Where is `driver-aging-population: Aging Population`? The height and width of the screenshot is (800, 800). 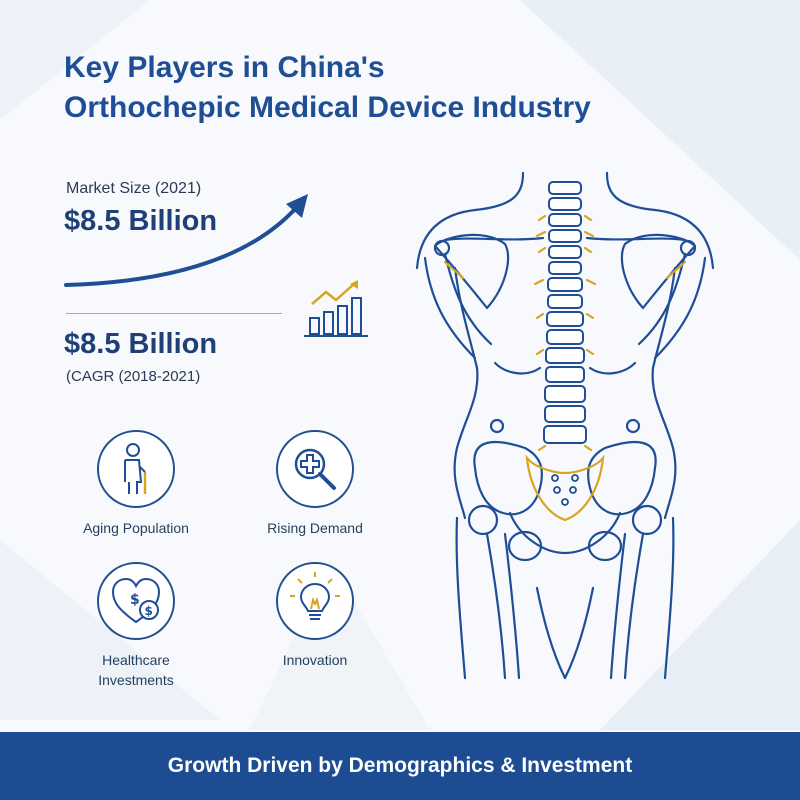 driver-aging-population: Aging Population is located at coordinates (136, 484).